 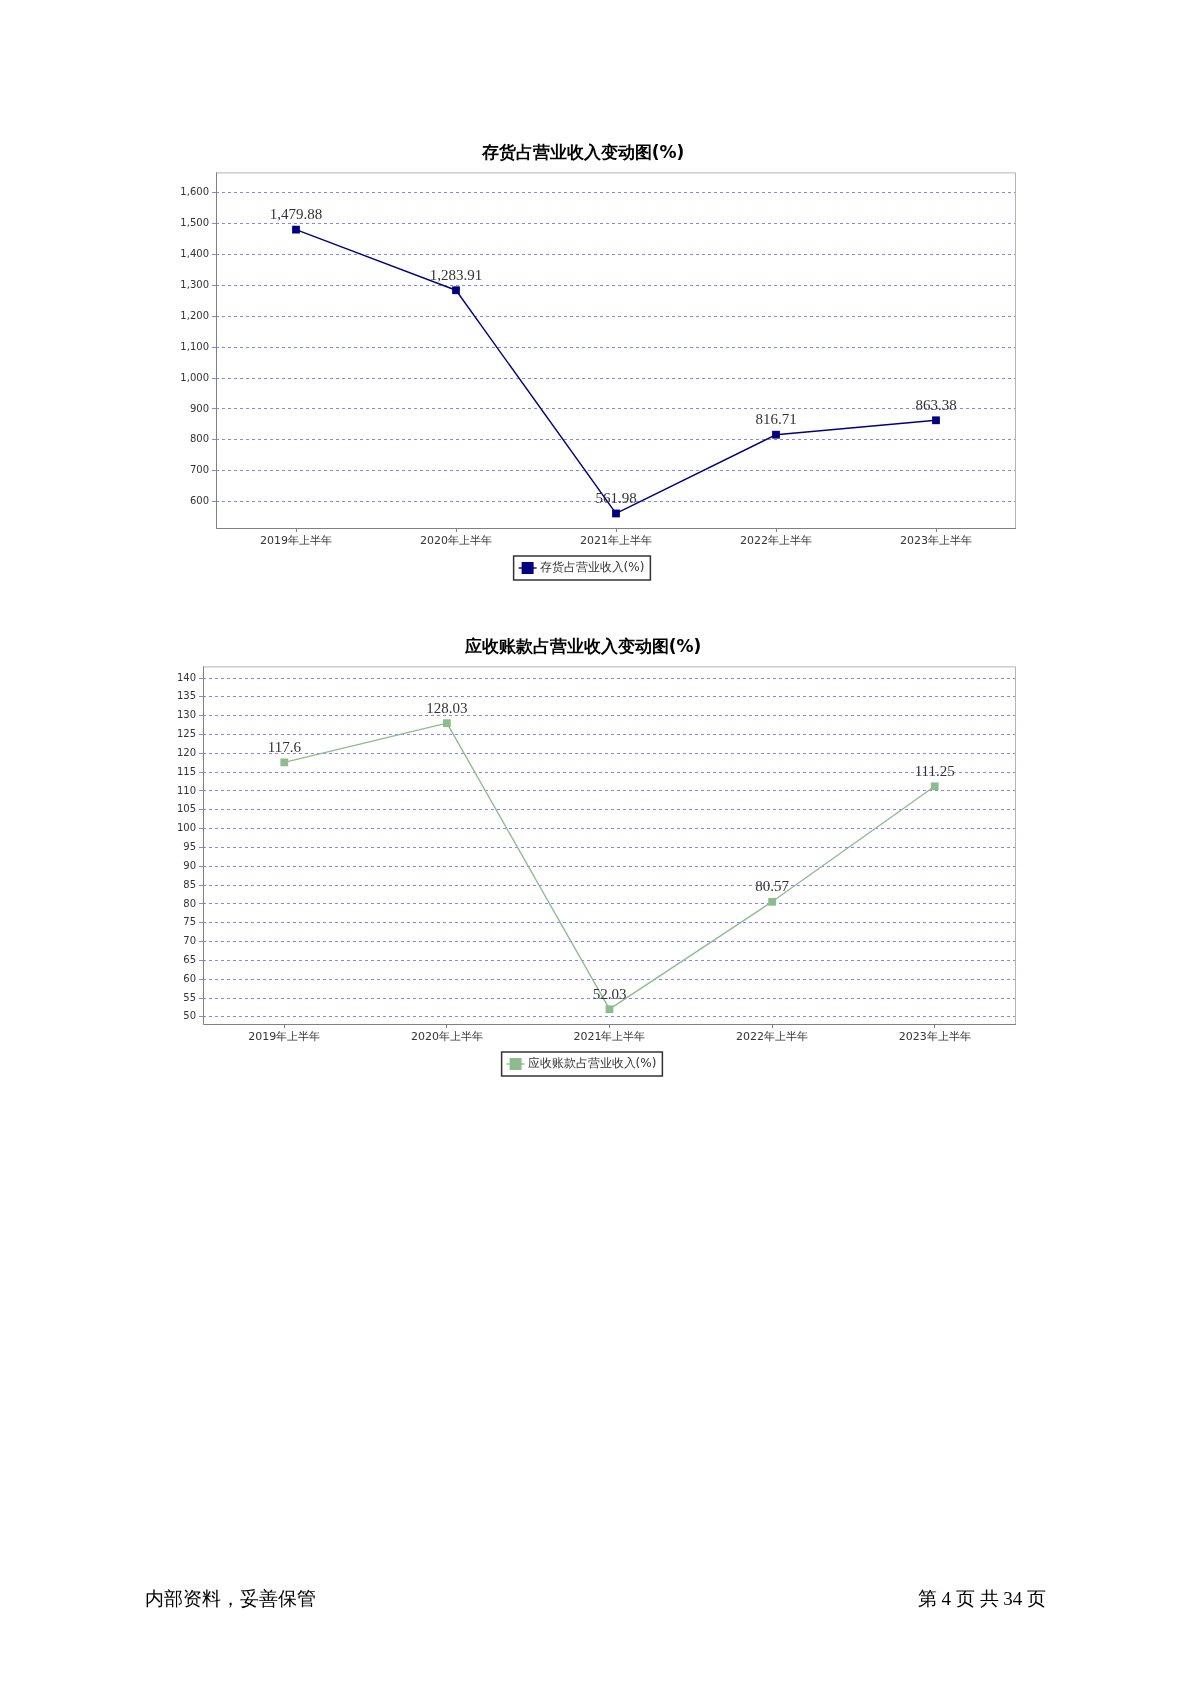 What do you see at coordinates (186, 734) in the screenshot?
I see `y-tick-label: 125` at bounding box center [186, 734].